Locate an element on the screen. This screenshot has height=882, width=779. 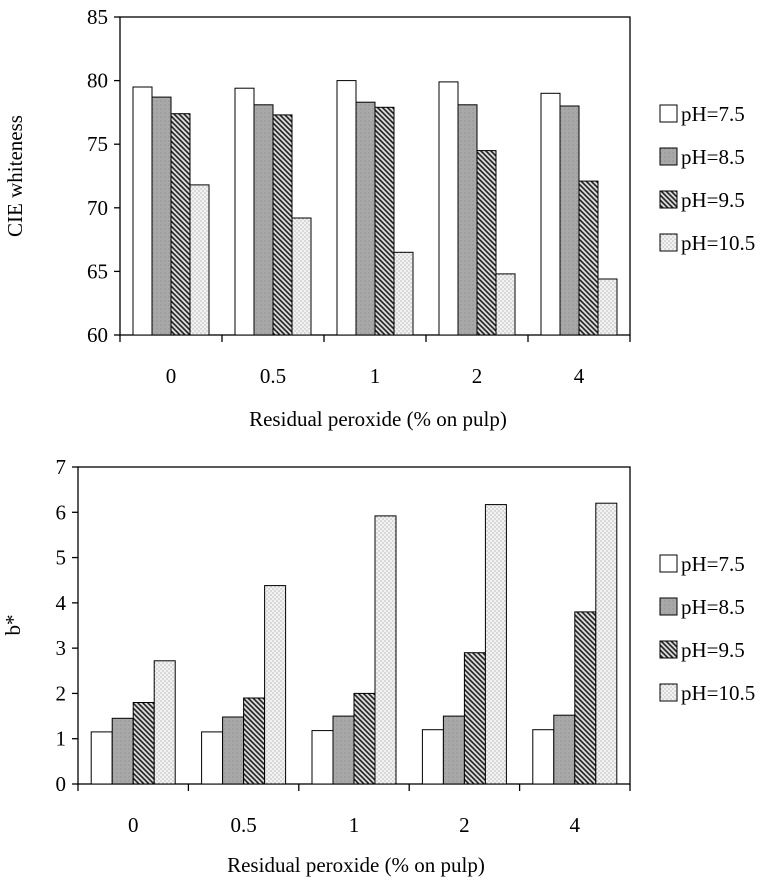
y-tick-label: 80 is located at coordinates (97, 81).